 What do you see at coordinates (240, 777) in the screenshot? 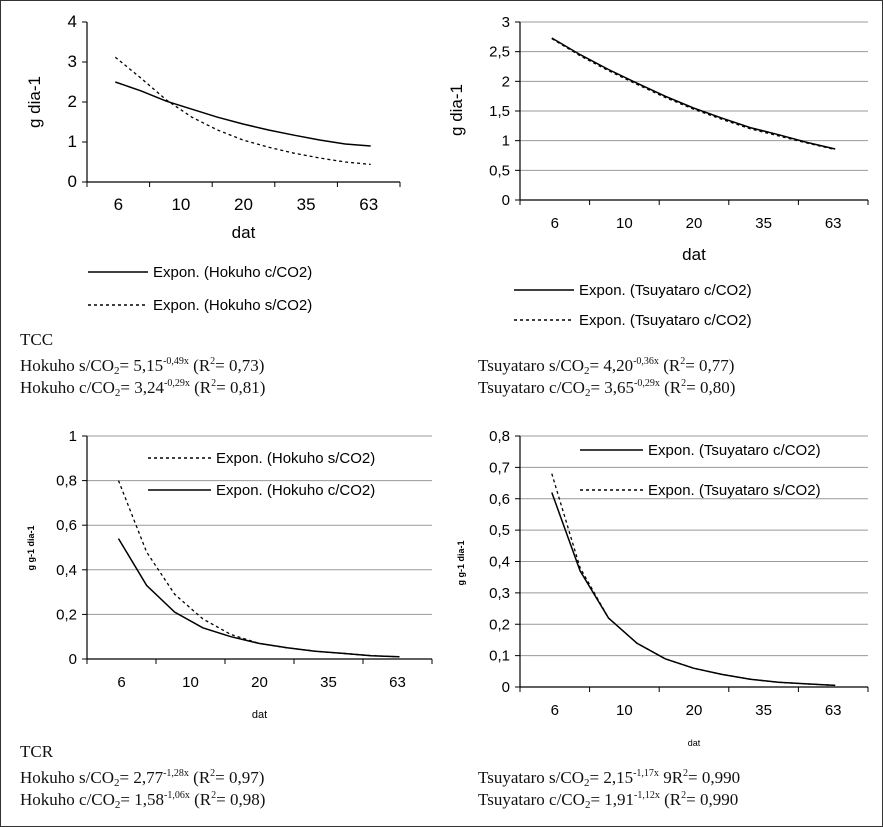
I see `equation-r_val: = 0,97)` at bounding box center [240, 777].